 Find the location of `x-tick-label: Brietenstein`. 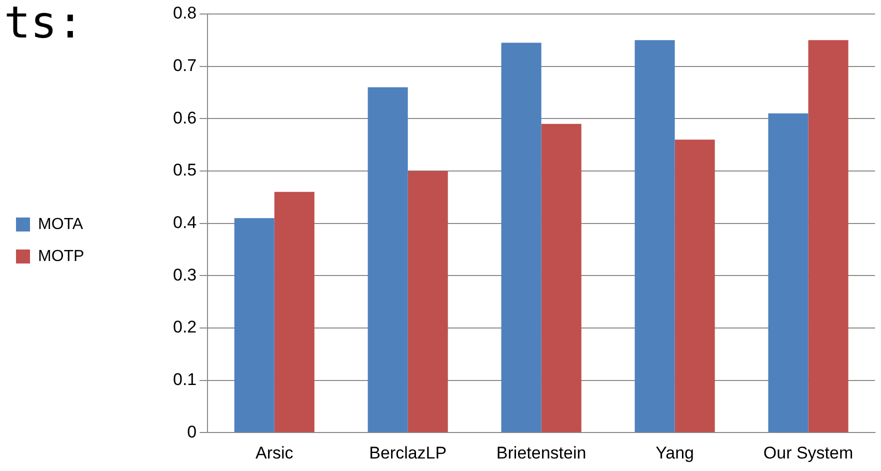

x-tick-label: Brietenstein is located at coordinates (541, 452).